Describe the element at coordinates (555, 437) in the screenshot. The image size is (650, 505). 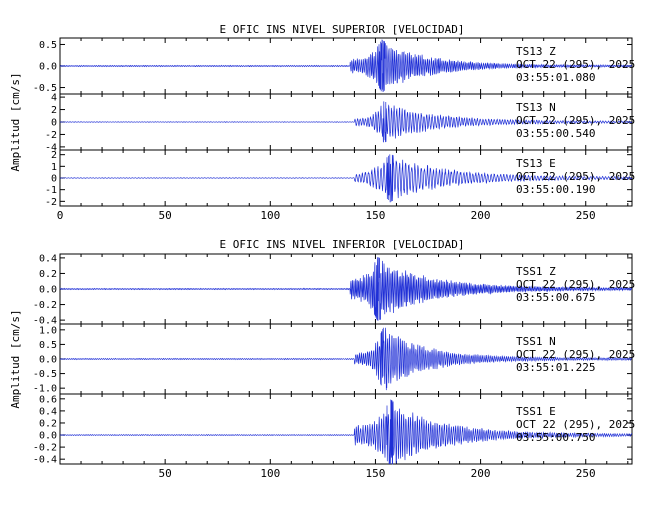
I see `station-time: 03:55:00.750` at that location.